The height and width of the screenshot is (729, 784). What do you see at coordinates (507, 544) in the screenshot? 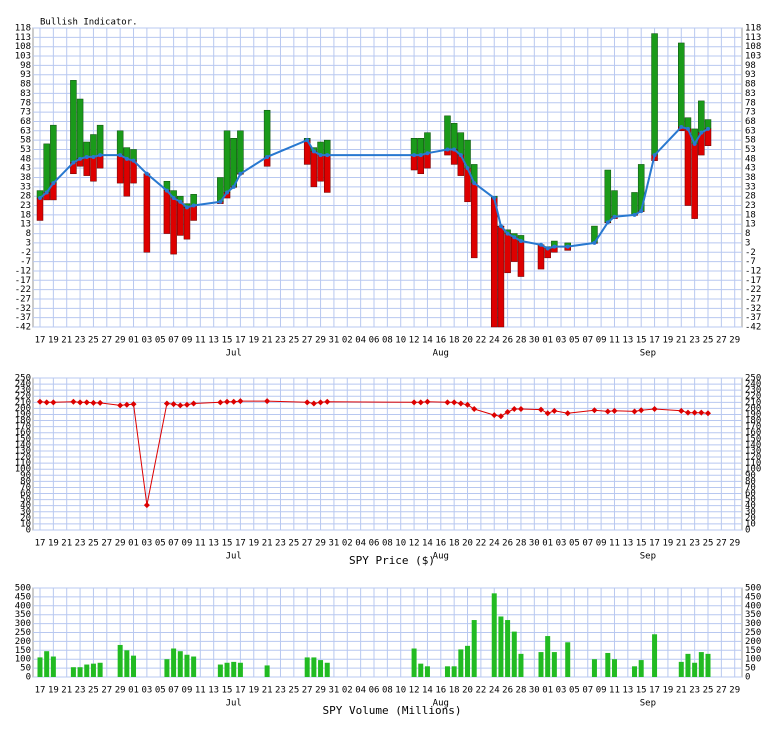
I see `x-tick-label: 26` at bounding box center [507, 544].